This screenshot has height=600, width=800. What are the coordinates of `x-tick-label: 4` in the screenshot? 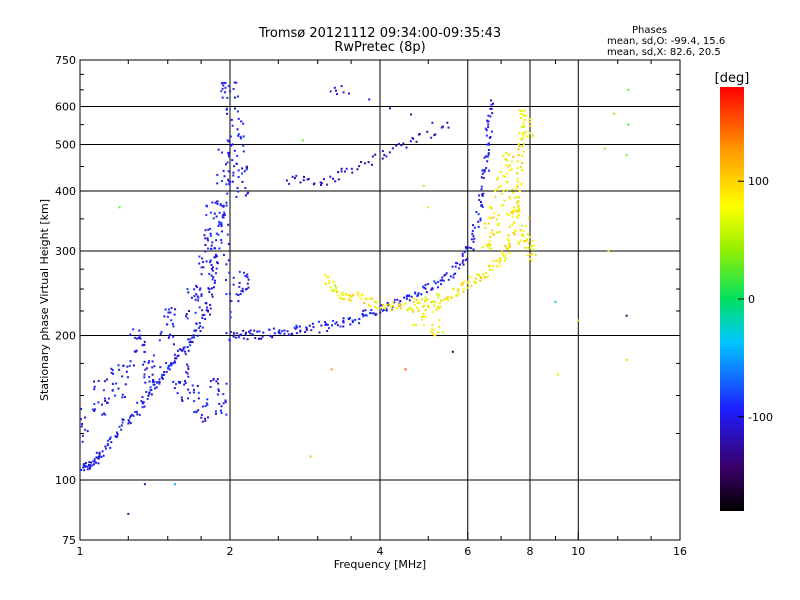 It's located at (380, 551).